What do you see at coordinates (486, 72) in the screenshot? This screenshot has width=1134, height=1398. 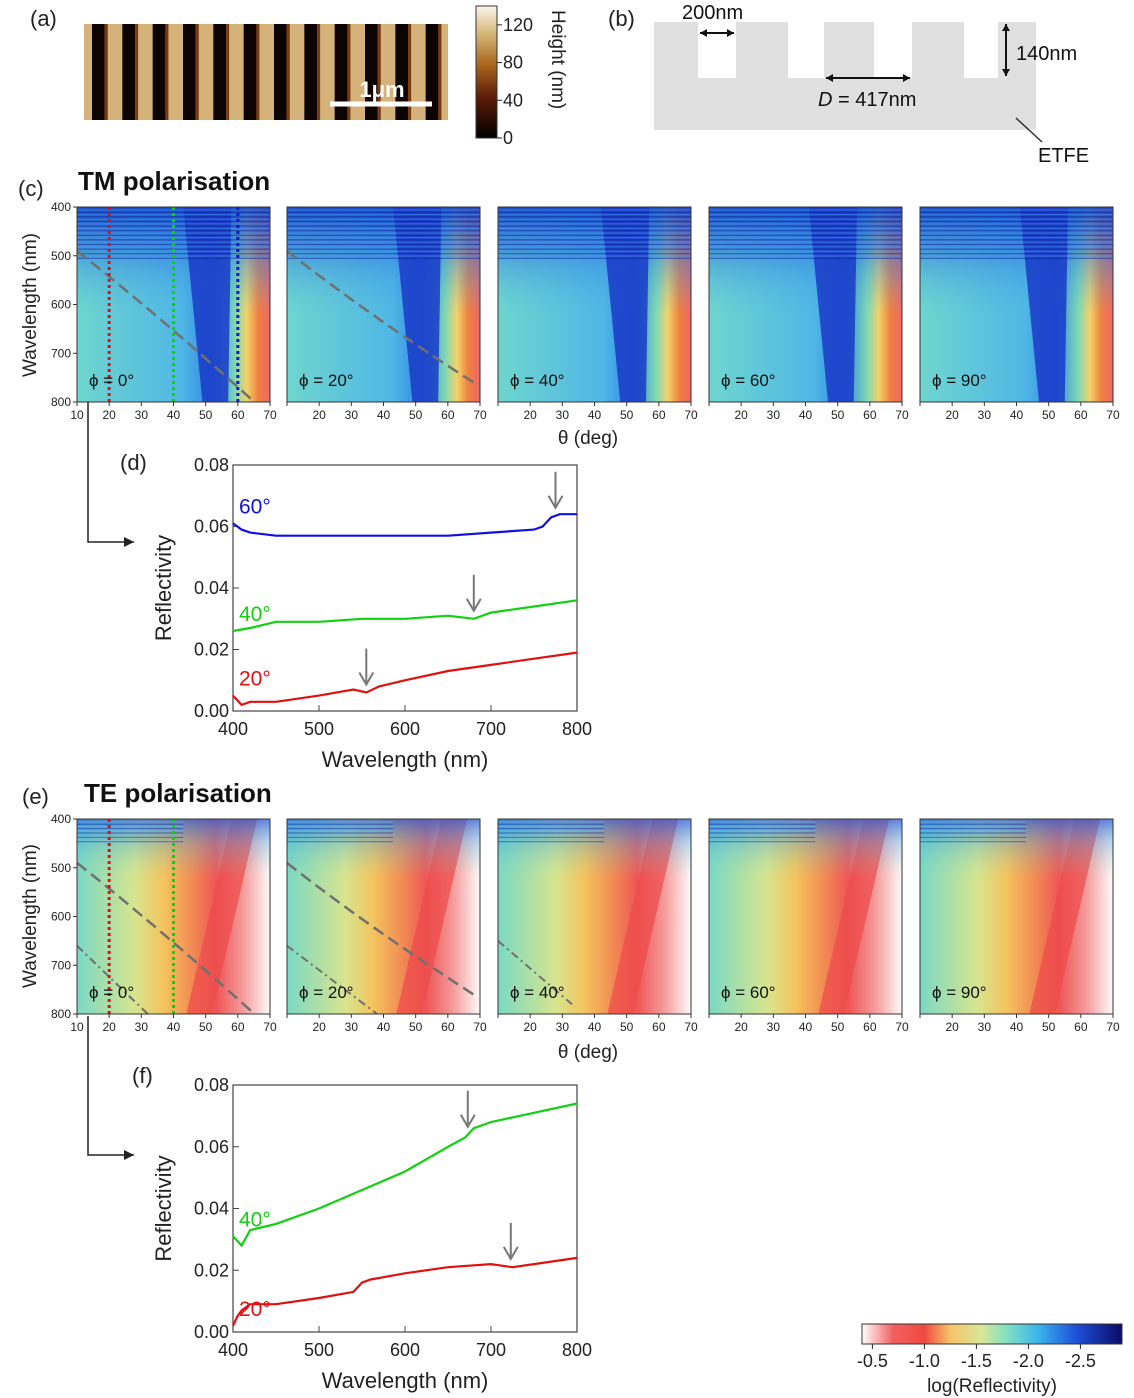 I see `afm-colorbar` at bounding box center [486, 72].